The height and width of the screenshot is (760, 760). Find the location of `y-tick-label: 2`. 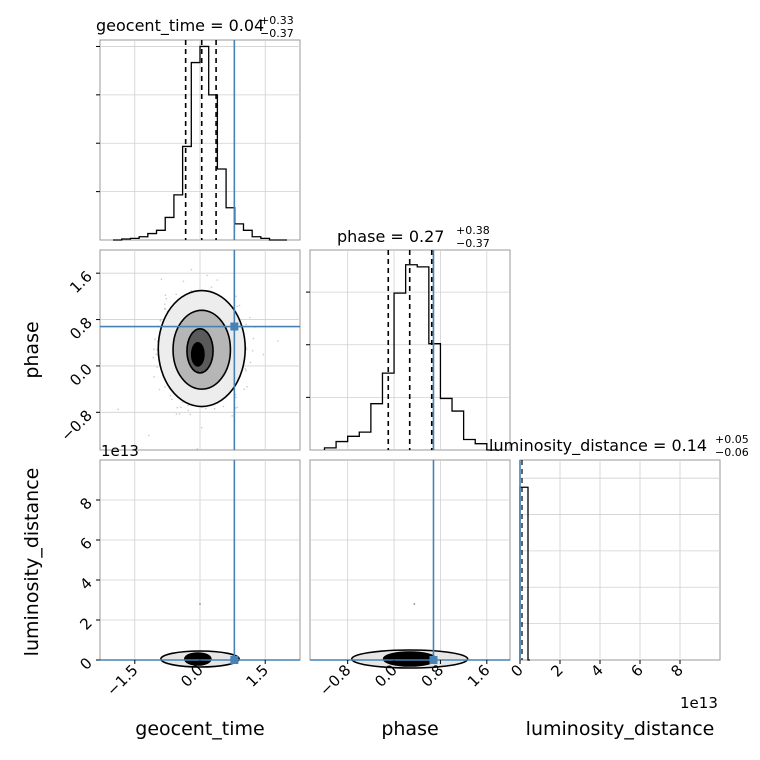

y-tick-label: 2 is located at coordinates (85, 623).